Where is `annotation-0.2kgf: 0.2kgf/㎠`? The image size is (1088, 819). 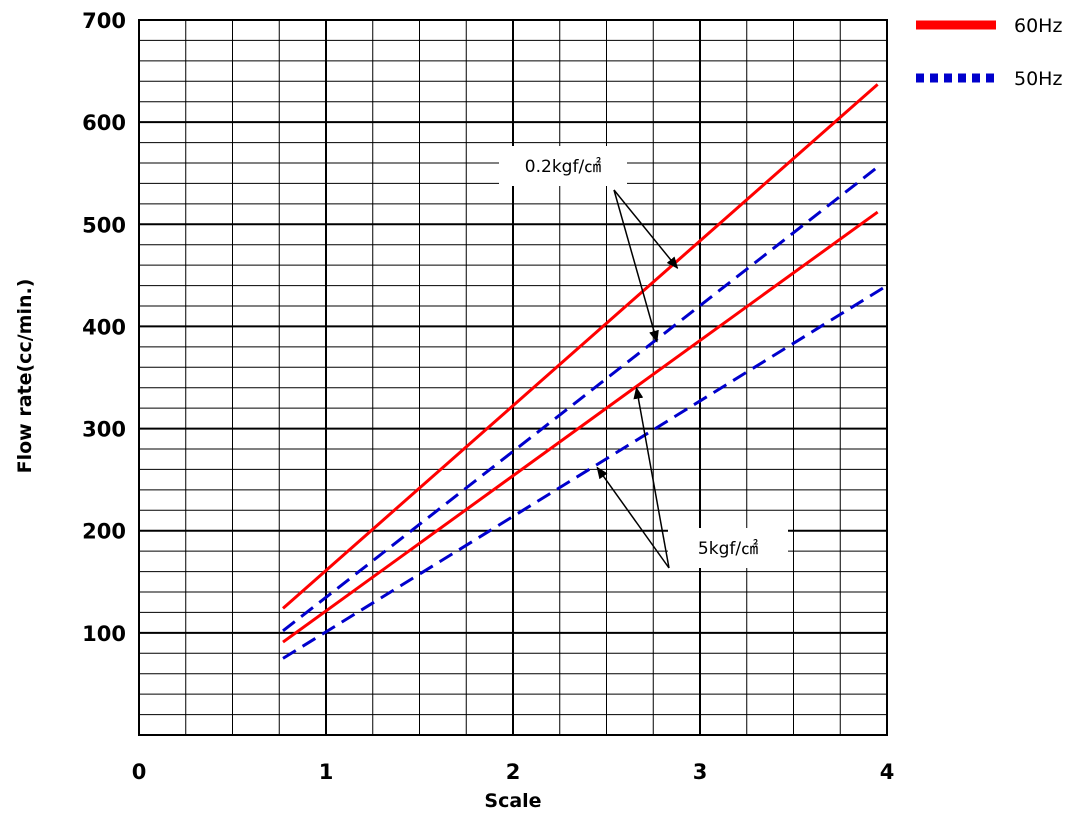
annotation-0.2kgf: 0.2kgf/㎠ is located at coordinates (563, 166).